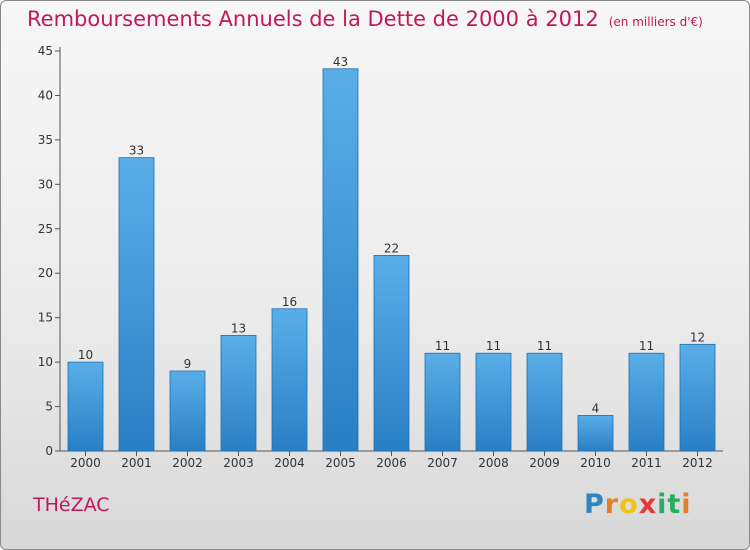  Describe the element at coordinates (85, 463) in the screenshot. I see `x-tick-label-2000: 2000` at that location.